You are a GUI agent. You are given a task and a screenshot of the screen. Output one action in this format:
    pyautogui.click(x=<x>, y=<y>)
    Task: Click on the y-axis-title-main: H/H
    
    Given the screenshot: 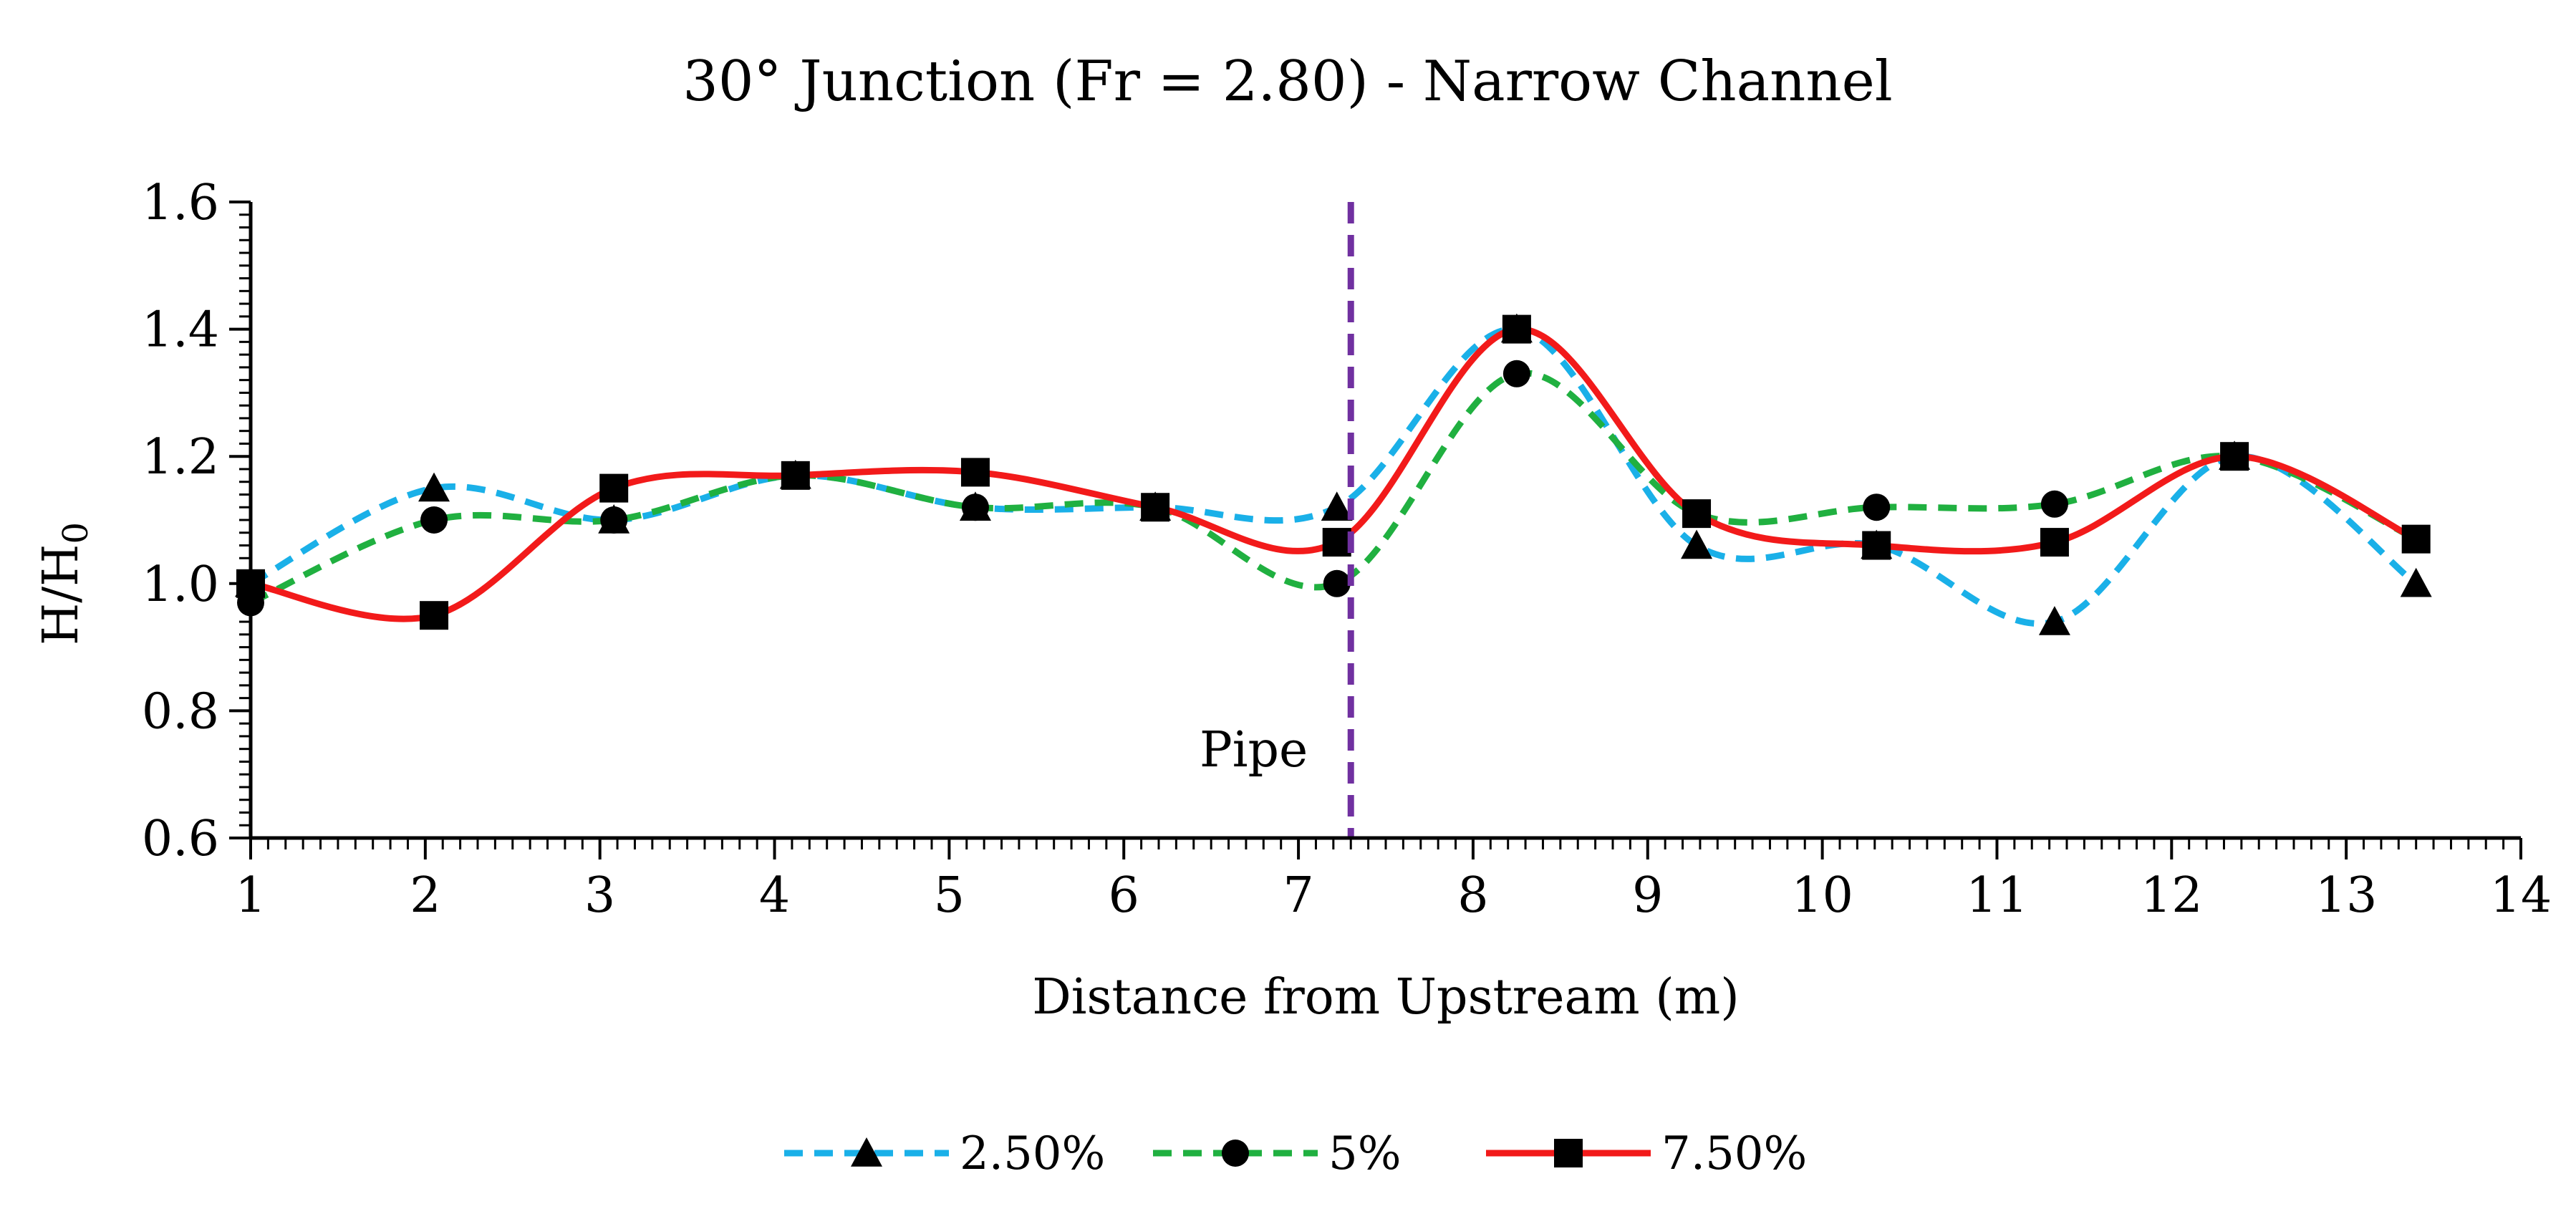 What is the action you would take?
    pyautogui.click(x=62, y=595)
    